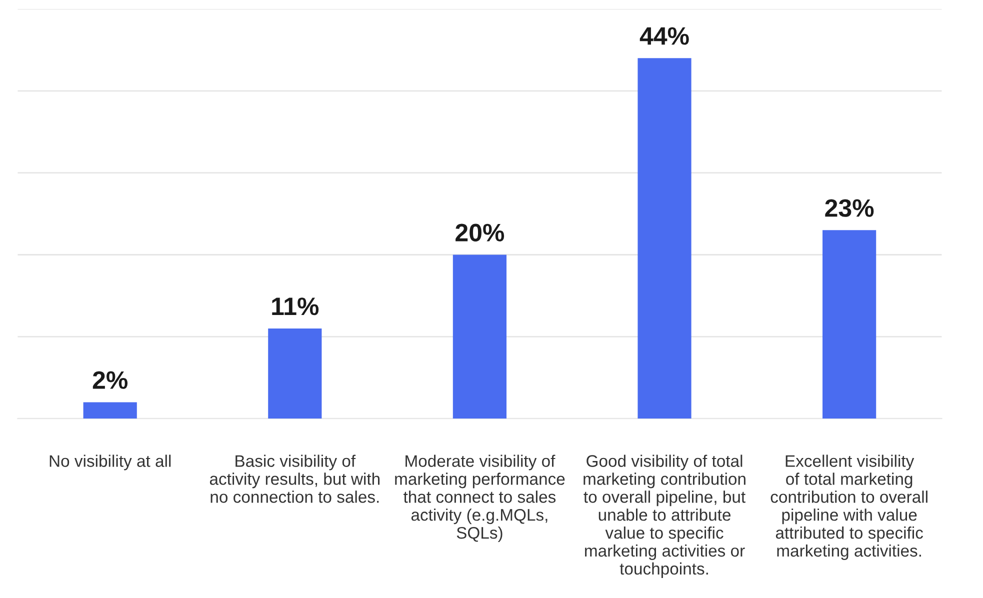 Image resolution: width=983 pixels, height=598 pixels. Describe the element at coordinates (110, 380) in the screenshot. I see `data-label: 2%` at that location.